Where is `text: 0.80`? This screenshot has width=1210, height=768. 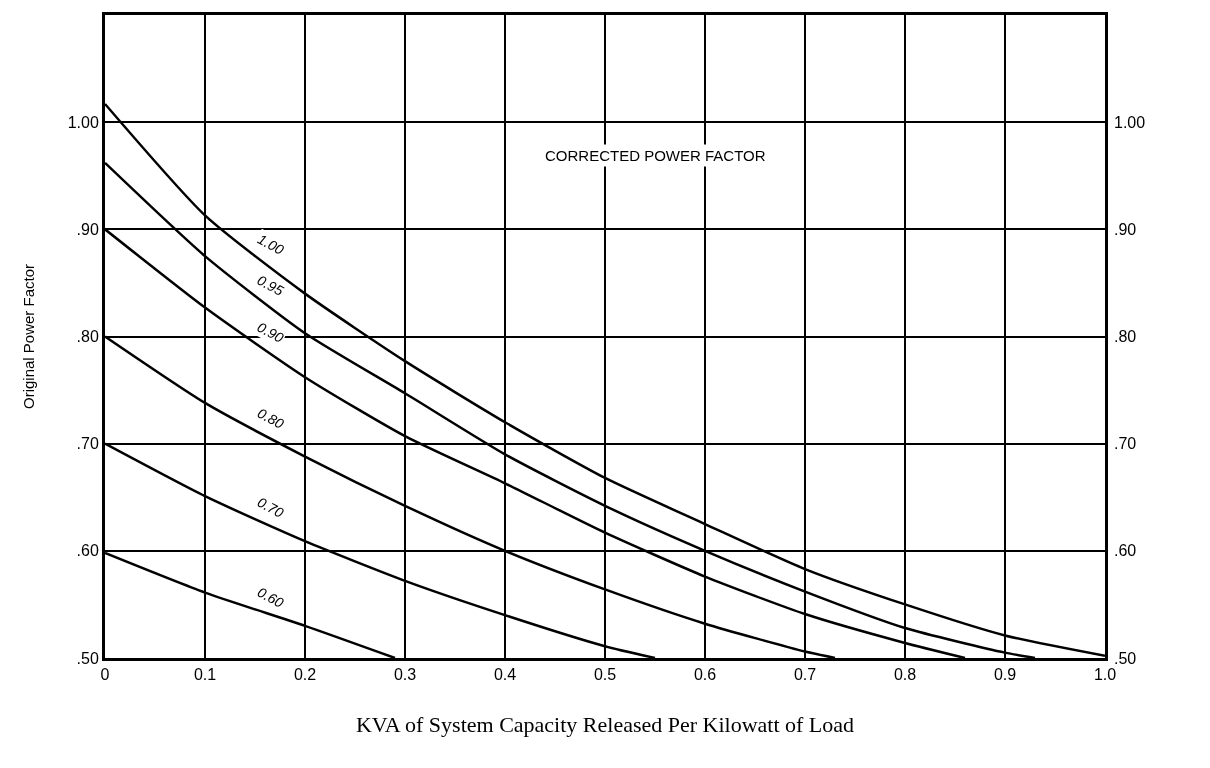 text: 0.80 is located at coordinates (270, 418).